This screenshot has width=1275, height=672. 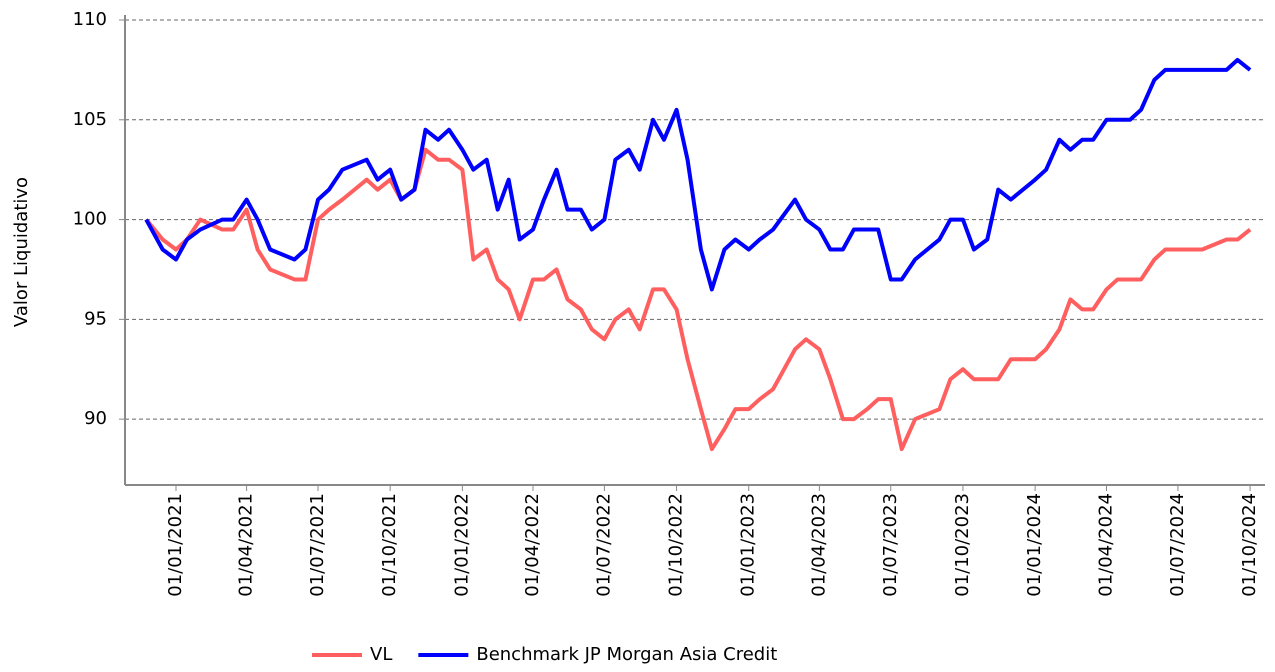 What do you see at coordinates (90, 19) in the screenshot?
I see `y-tick-label: 110` at bounding box center [90, 19].